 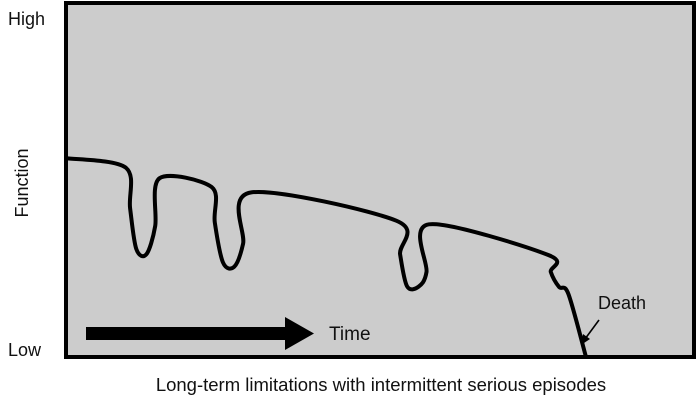 I want to click on time-label: Time, so click(x=350, y=334).